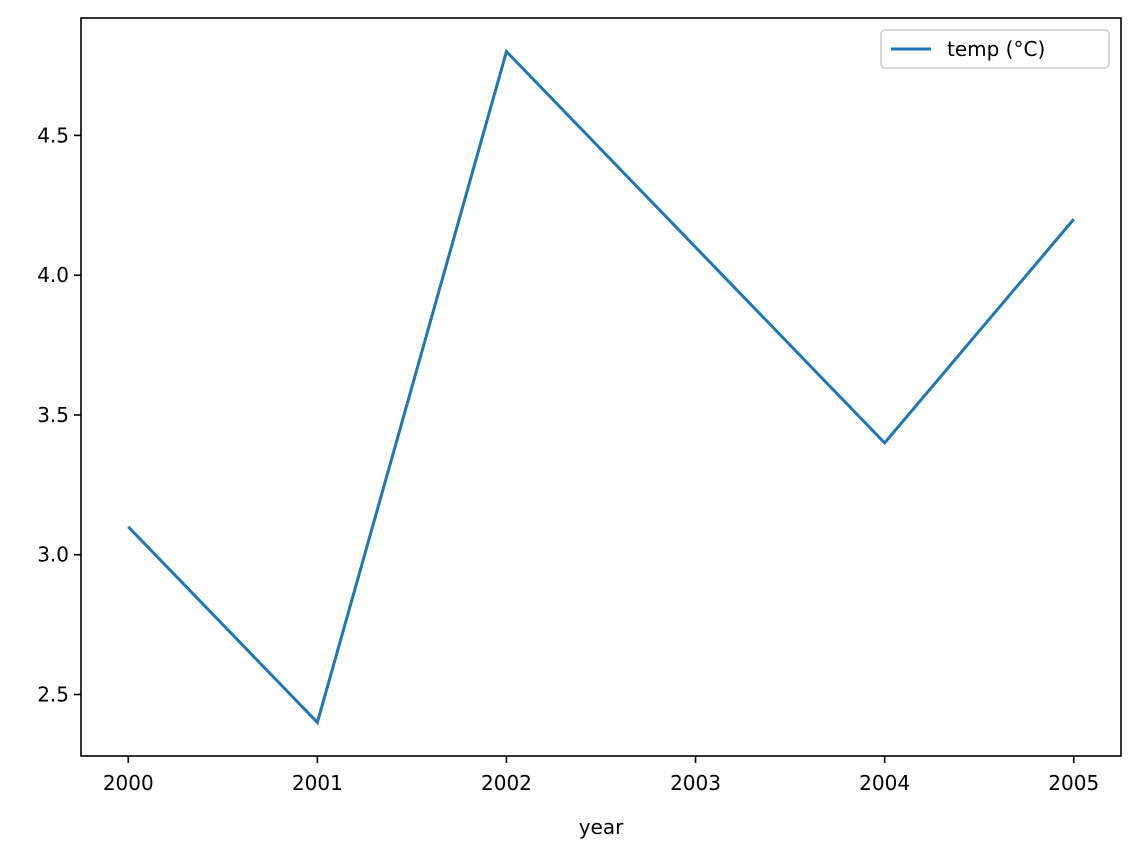 The height and width of the screenshot is (858, 1141). Describe the element at coordinates (601, 827) in the screenshot. I see `x-axis-label: year` at that location.